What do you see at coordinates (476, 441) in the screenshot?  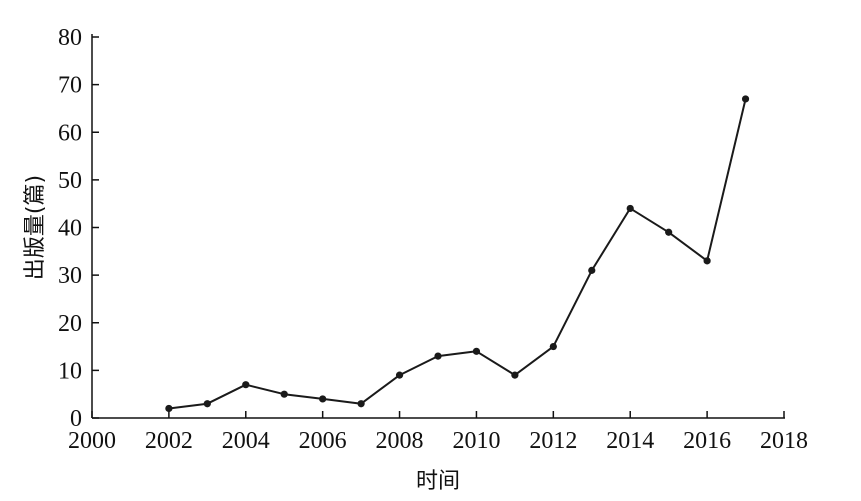 I see `x-tick-label: 2010` at bounding box center [476, 441].